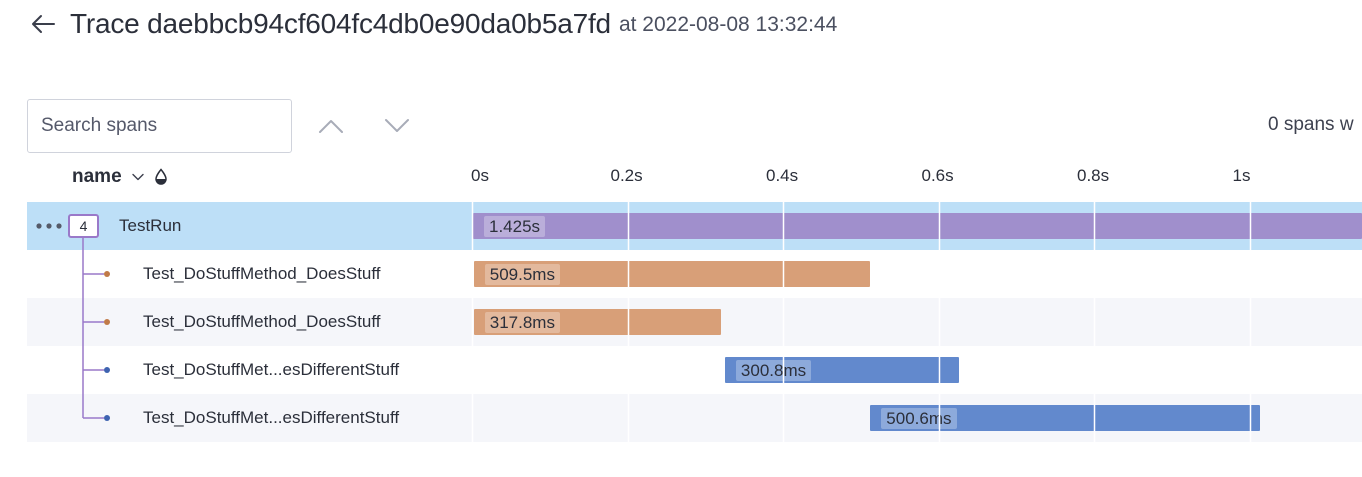 This screenshot has width=1362, height=477. What do you see at coordinates (522, 322) in the screenshot?
I see `span-duration-label: 317.8ms` at bounding box center [522, 322].